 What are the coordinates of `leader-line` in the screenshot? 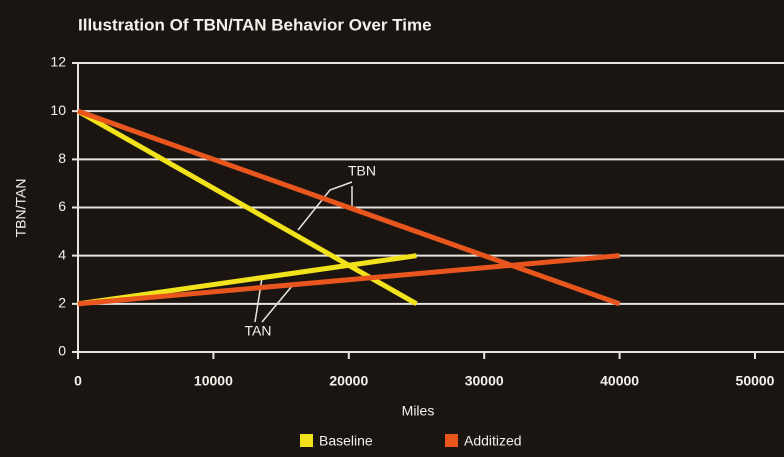 It's located at (325, 206).